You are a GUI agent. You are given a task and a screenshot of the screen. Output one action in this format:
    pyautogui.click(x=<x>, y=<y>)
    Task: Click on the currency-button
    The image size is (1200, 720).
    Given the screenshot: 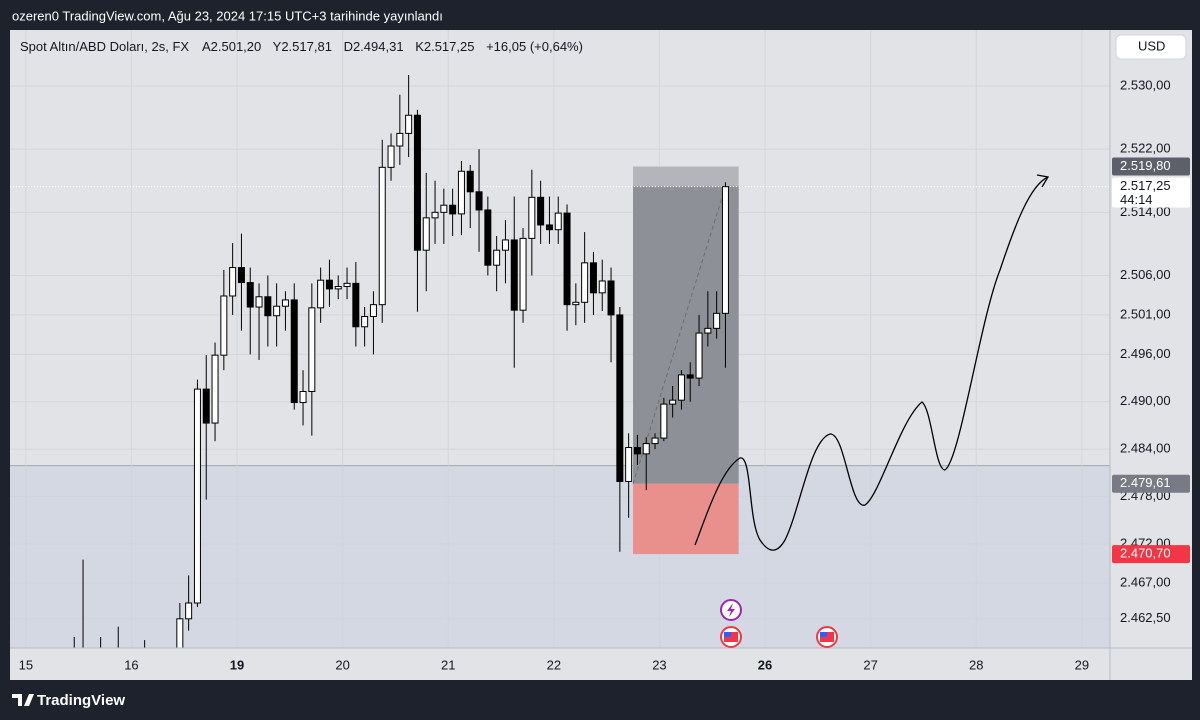 What is the action you would take?
    pyautogui.click(x=1151, y=47)
    